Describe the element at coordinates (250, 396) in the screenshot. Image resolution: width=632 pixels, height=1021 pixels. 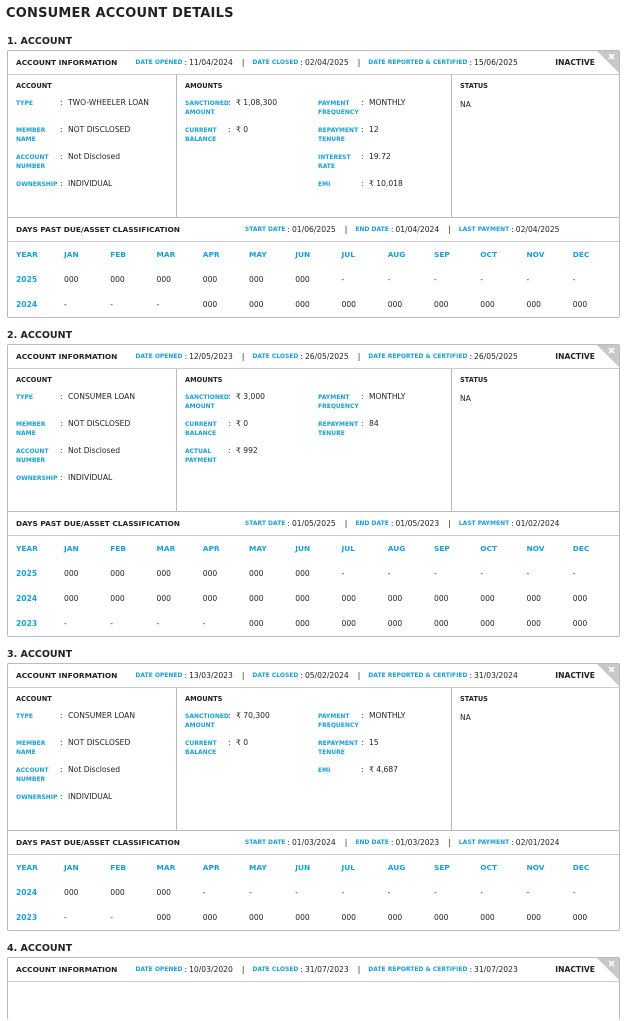
I see `field-value: ₹ 3,000` at that location.